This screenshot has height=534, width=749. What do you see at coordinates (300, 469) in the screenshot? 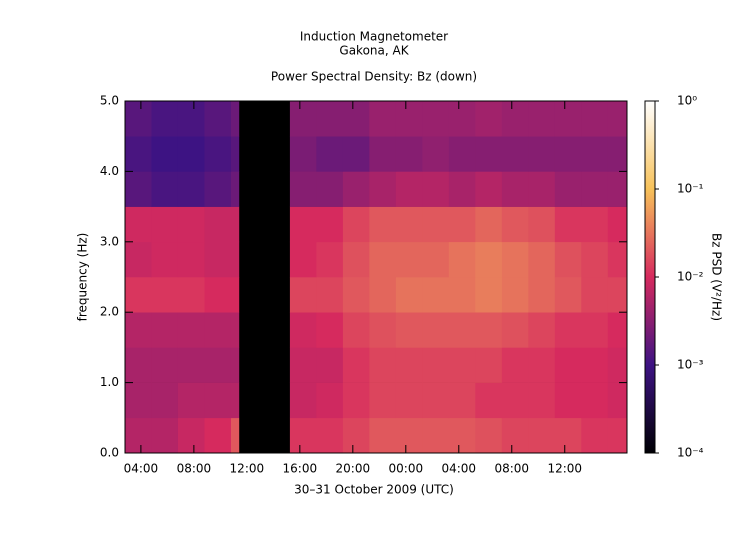
I see `x-tick-label: 16:00` at bounding box center [300, 469].